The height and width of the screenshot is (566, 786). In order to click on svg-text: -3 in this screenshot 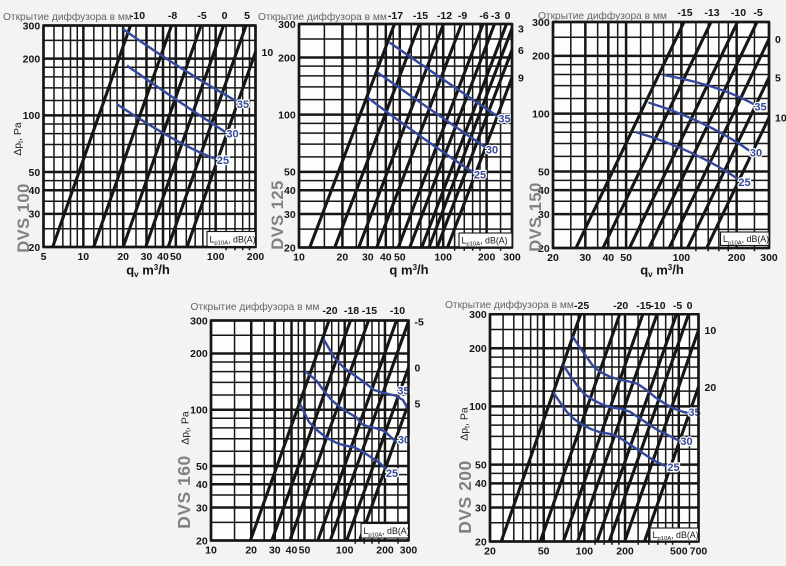, I will do `click(495, 16)`.